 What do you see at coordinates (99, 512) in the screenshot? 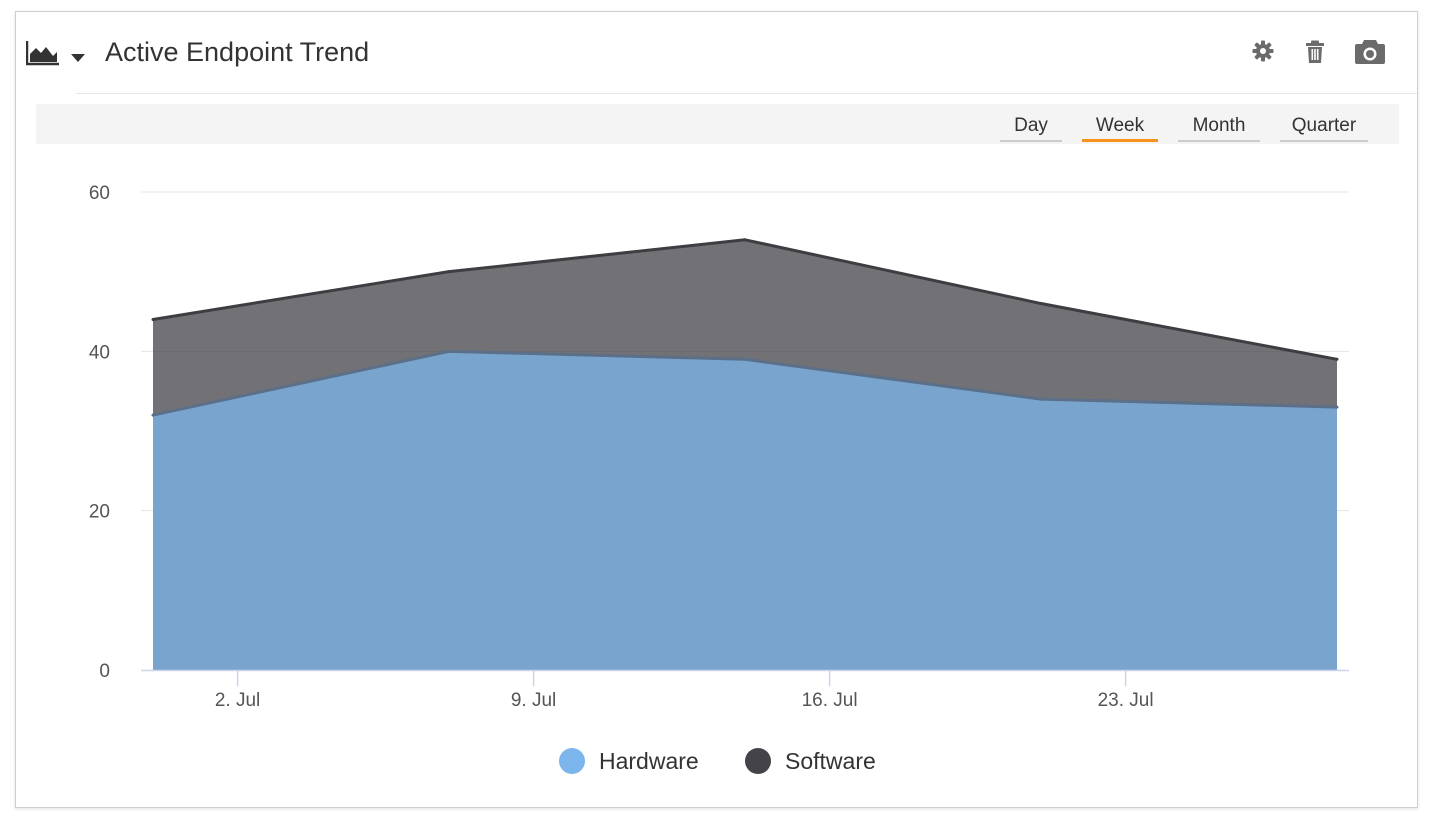
I see `y-tick-label: 20` at bounding box center [99, 512].